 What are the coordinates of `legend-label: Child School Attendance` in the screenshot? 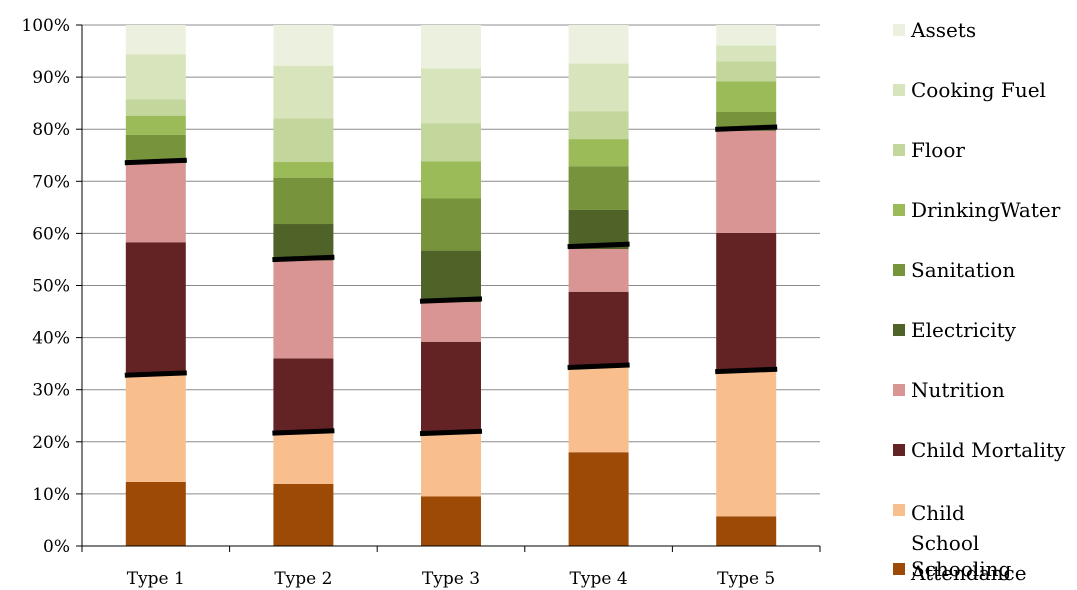 It's located at (969, 543).